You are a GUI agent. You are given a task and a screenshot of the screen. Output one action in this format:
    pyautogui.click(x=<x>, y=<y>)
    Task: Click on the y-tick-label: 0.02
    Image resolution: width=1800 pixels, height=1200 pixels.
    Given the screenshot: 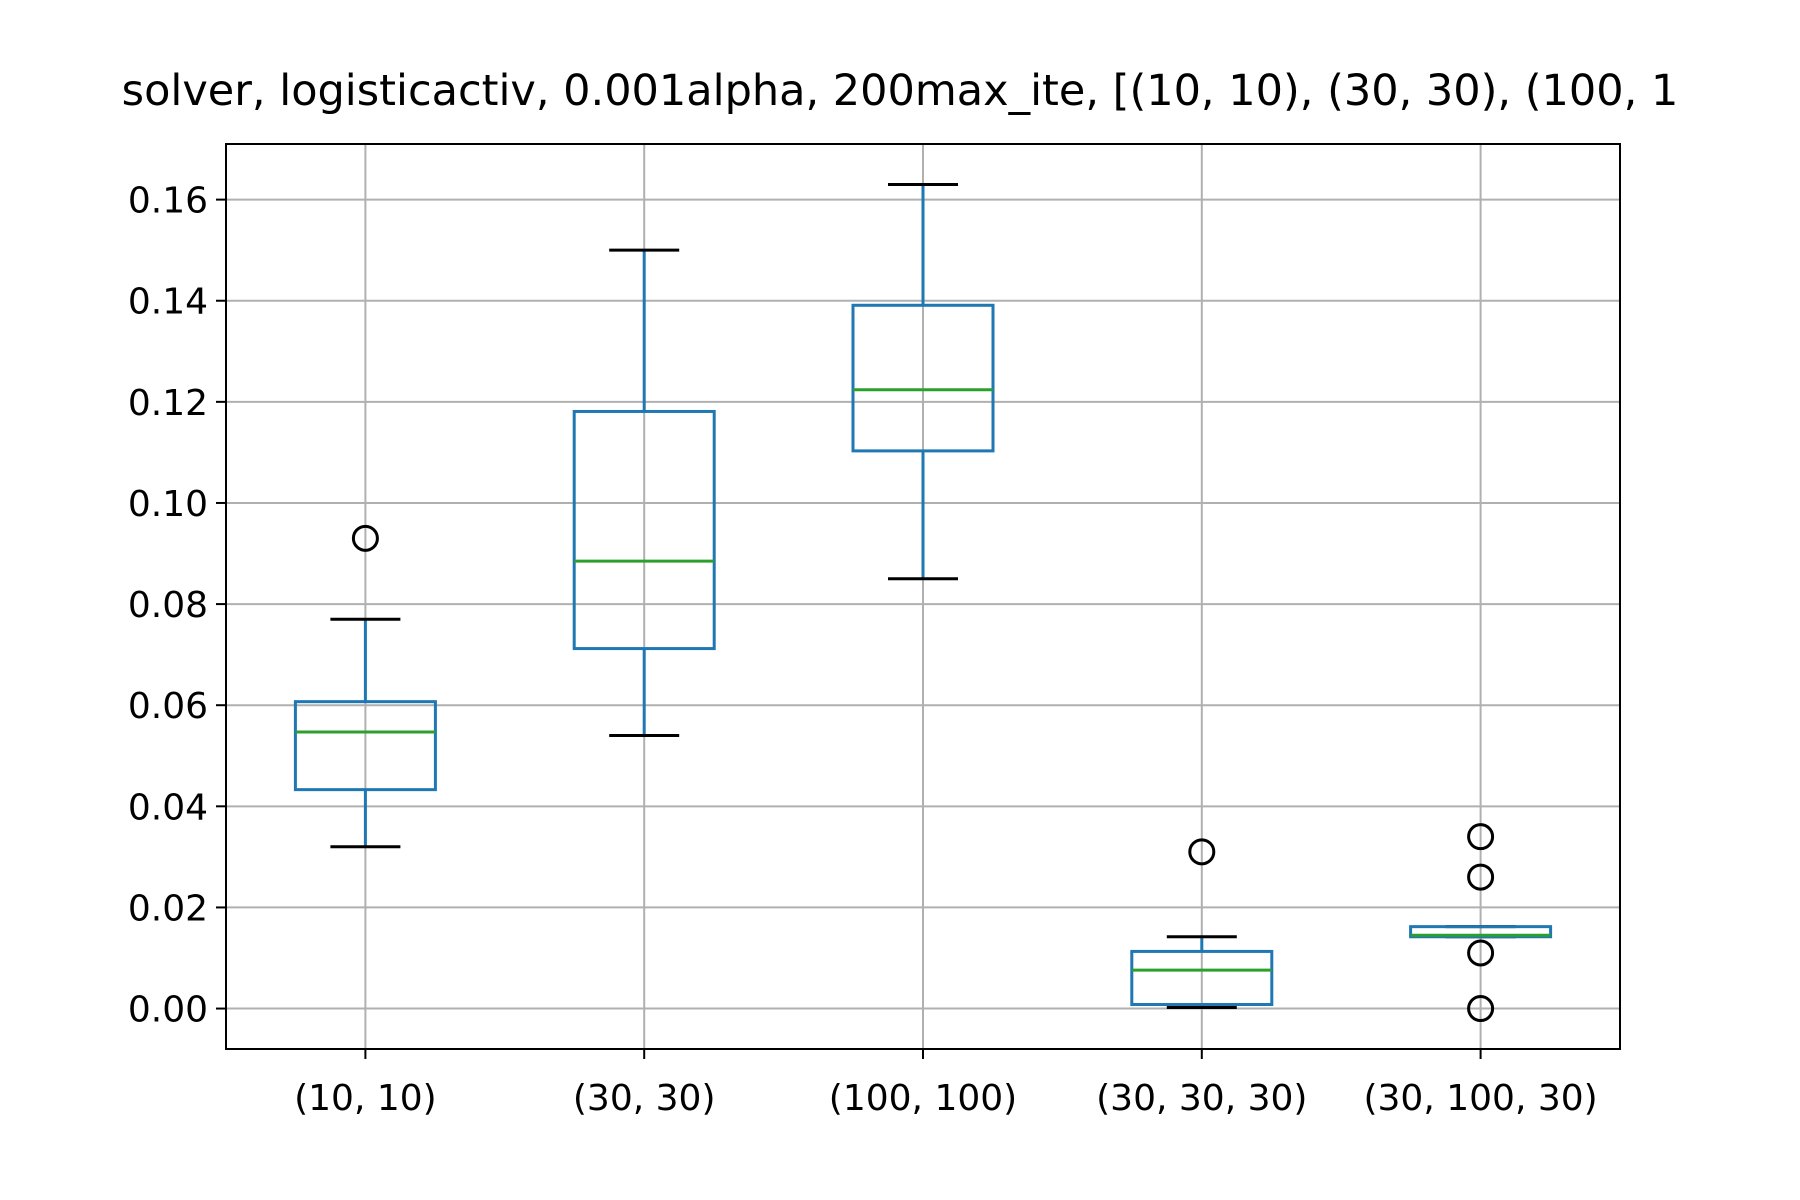 What is the action you would take?
    pyautogui.click(x=168, y=908)
    